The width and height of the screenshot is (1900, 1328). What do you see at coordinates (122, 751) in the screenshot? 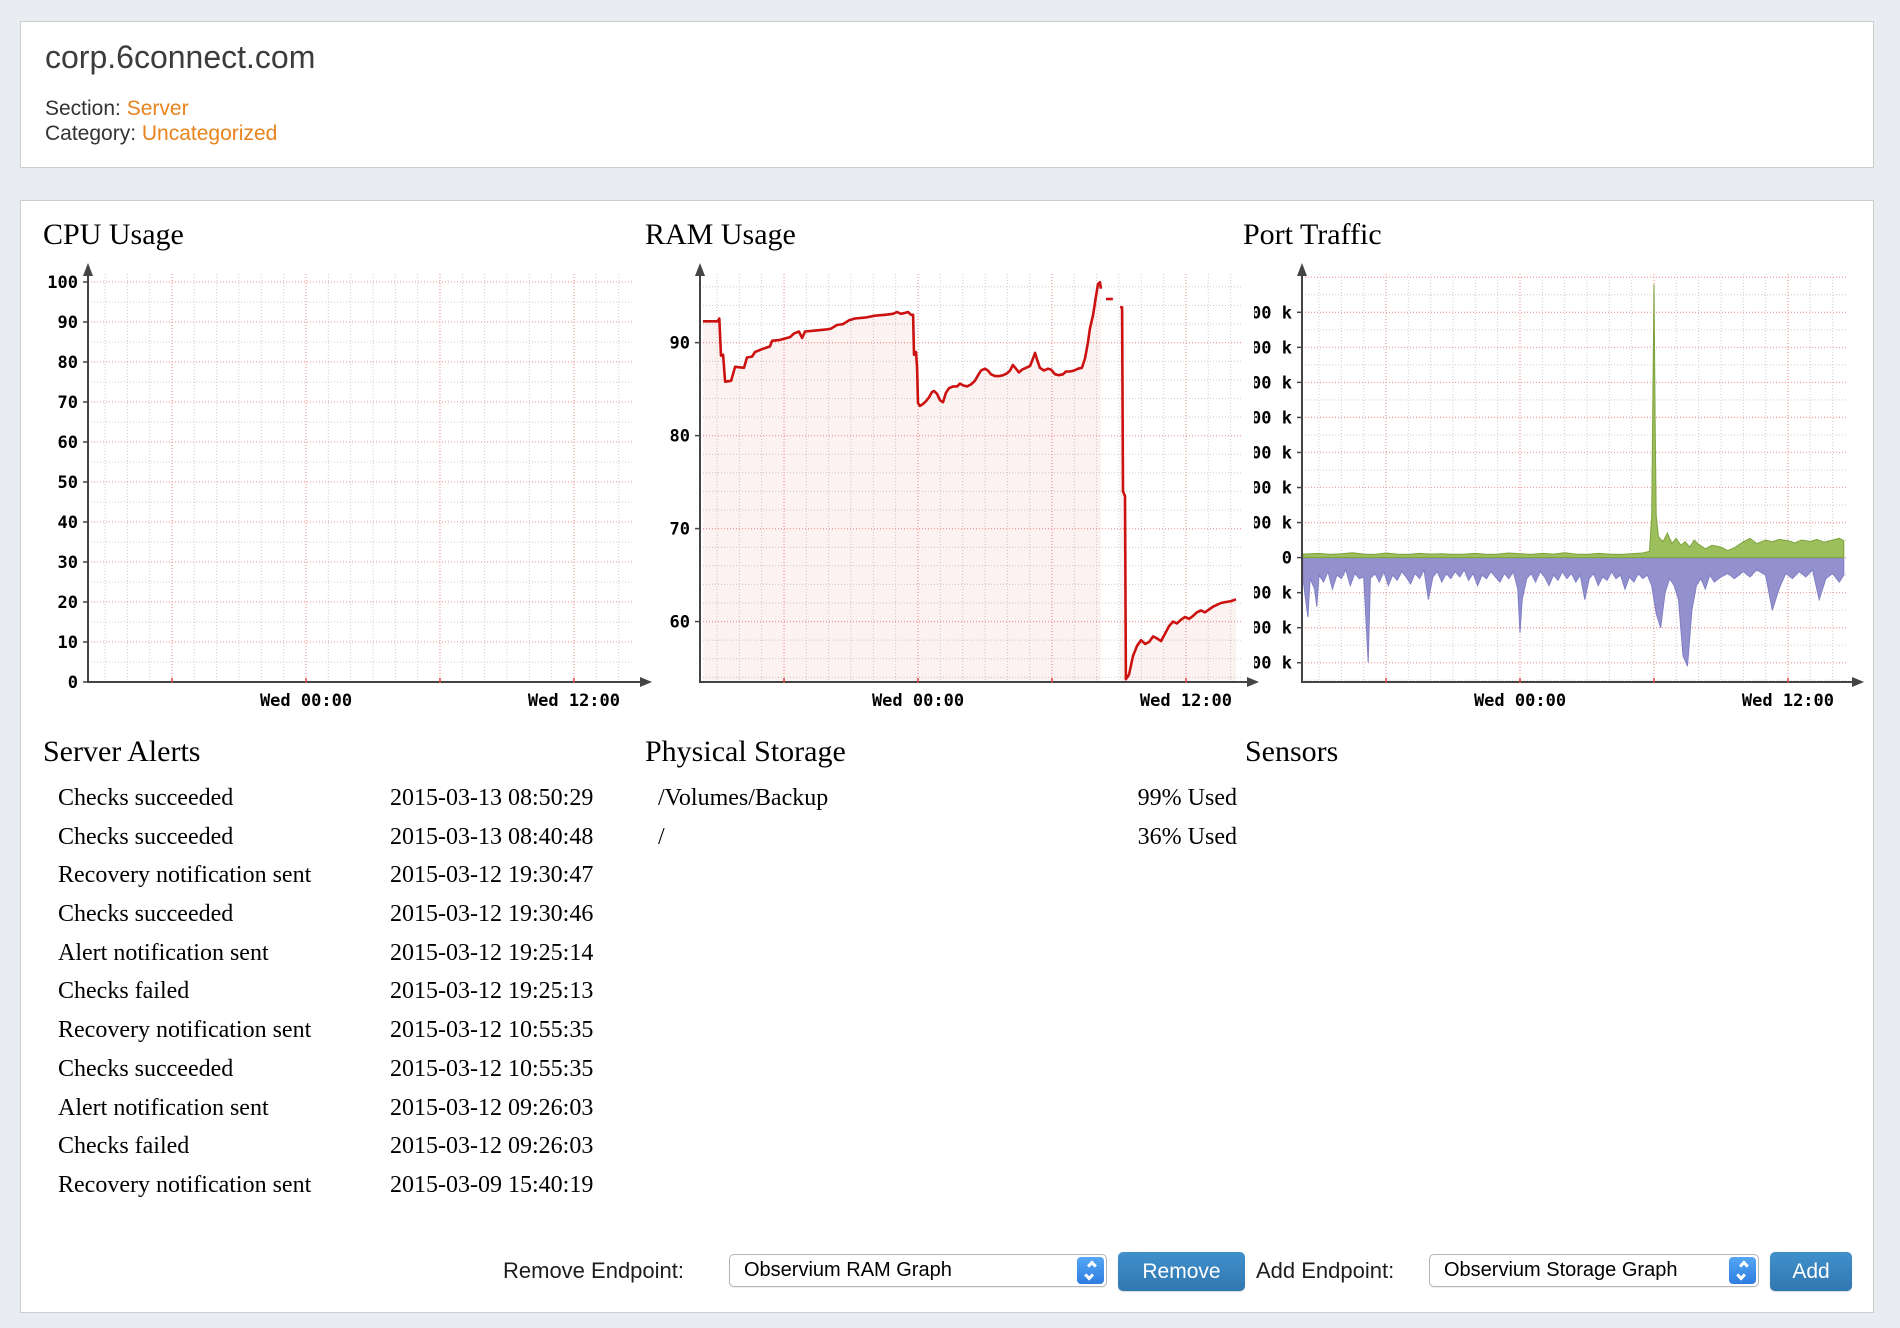
I see `server-alerts-title: Server Alerts` at bounding box center [122, 751].